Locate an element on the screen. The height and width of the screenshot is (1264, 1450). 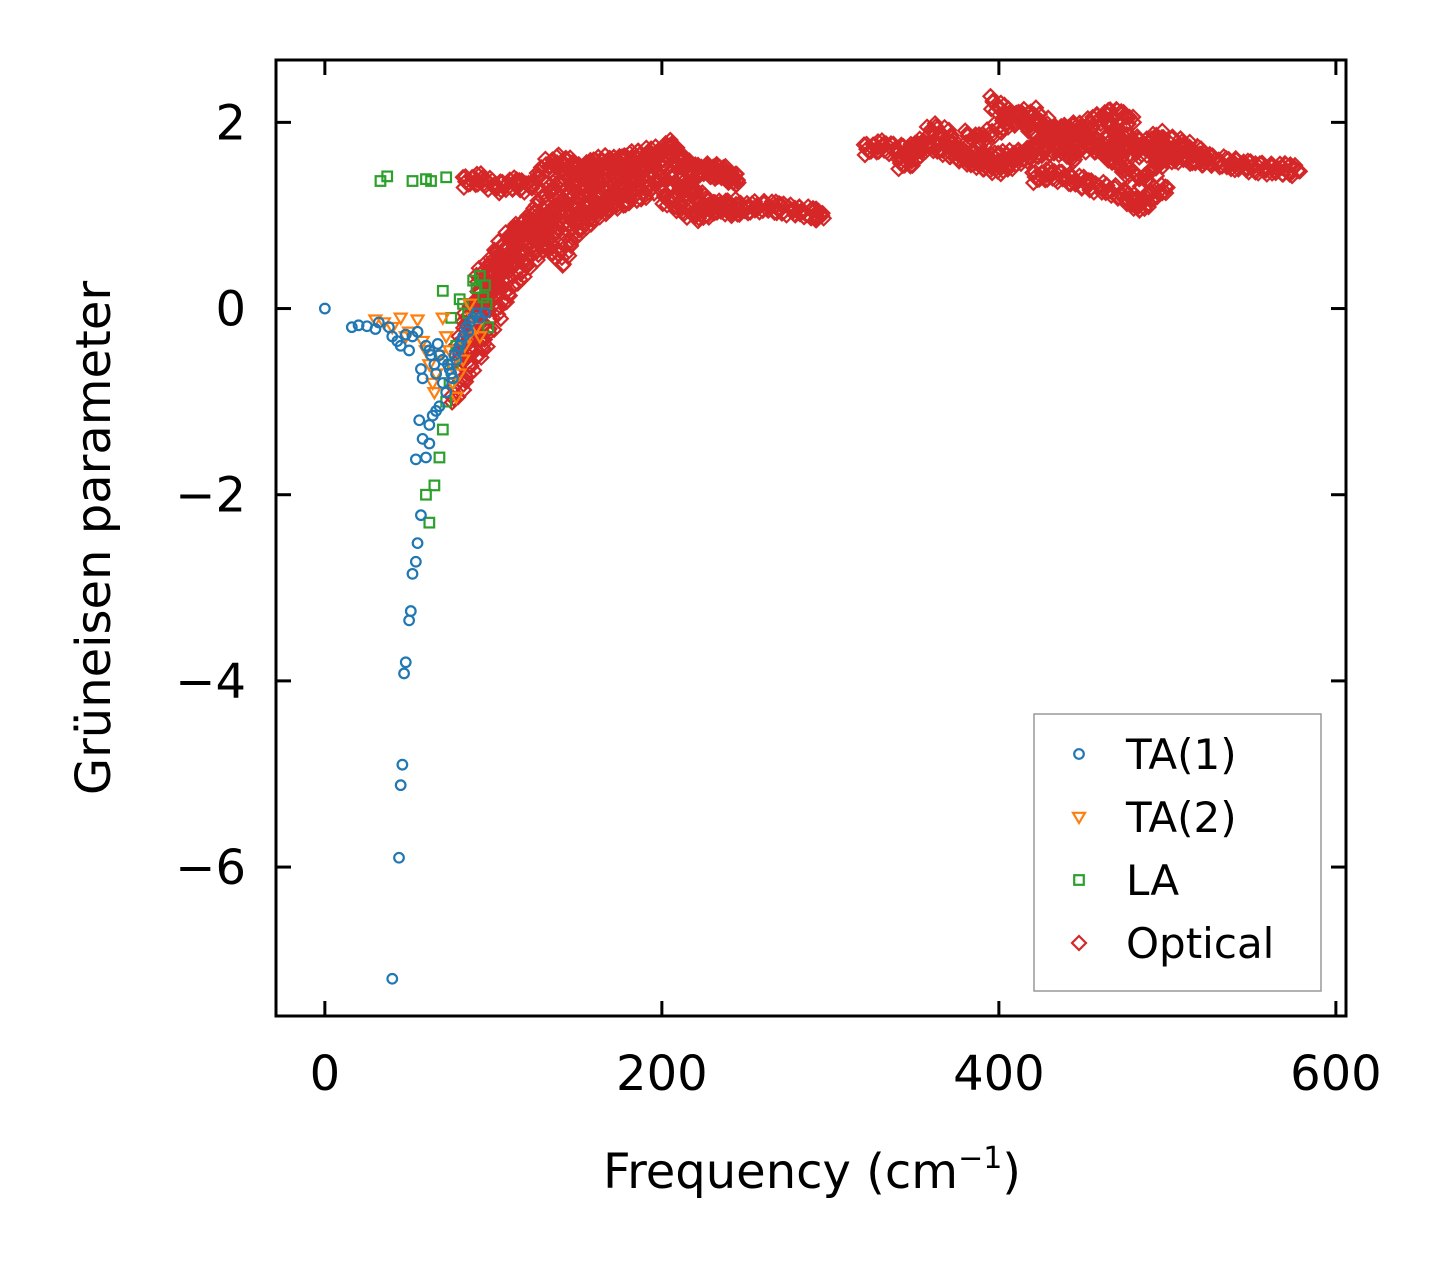
y-axis-label: Grüneisen parameter is located at coordinates (94, 538).